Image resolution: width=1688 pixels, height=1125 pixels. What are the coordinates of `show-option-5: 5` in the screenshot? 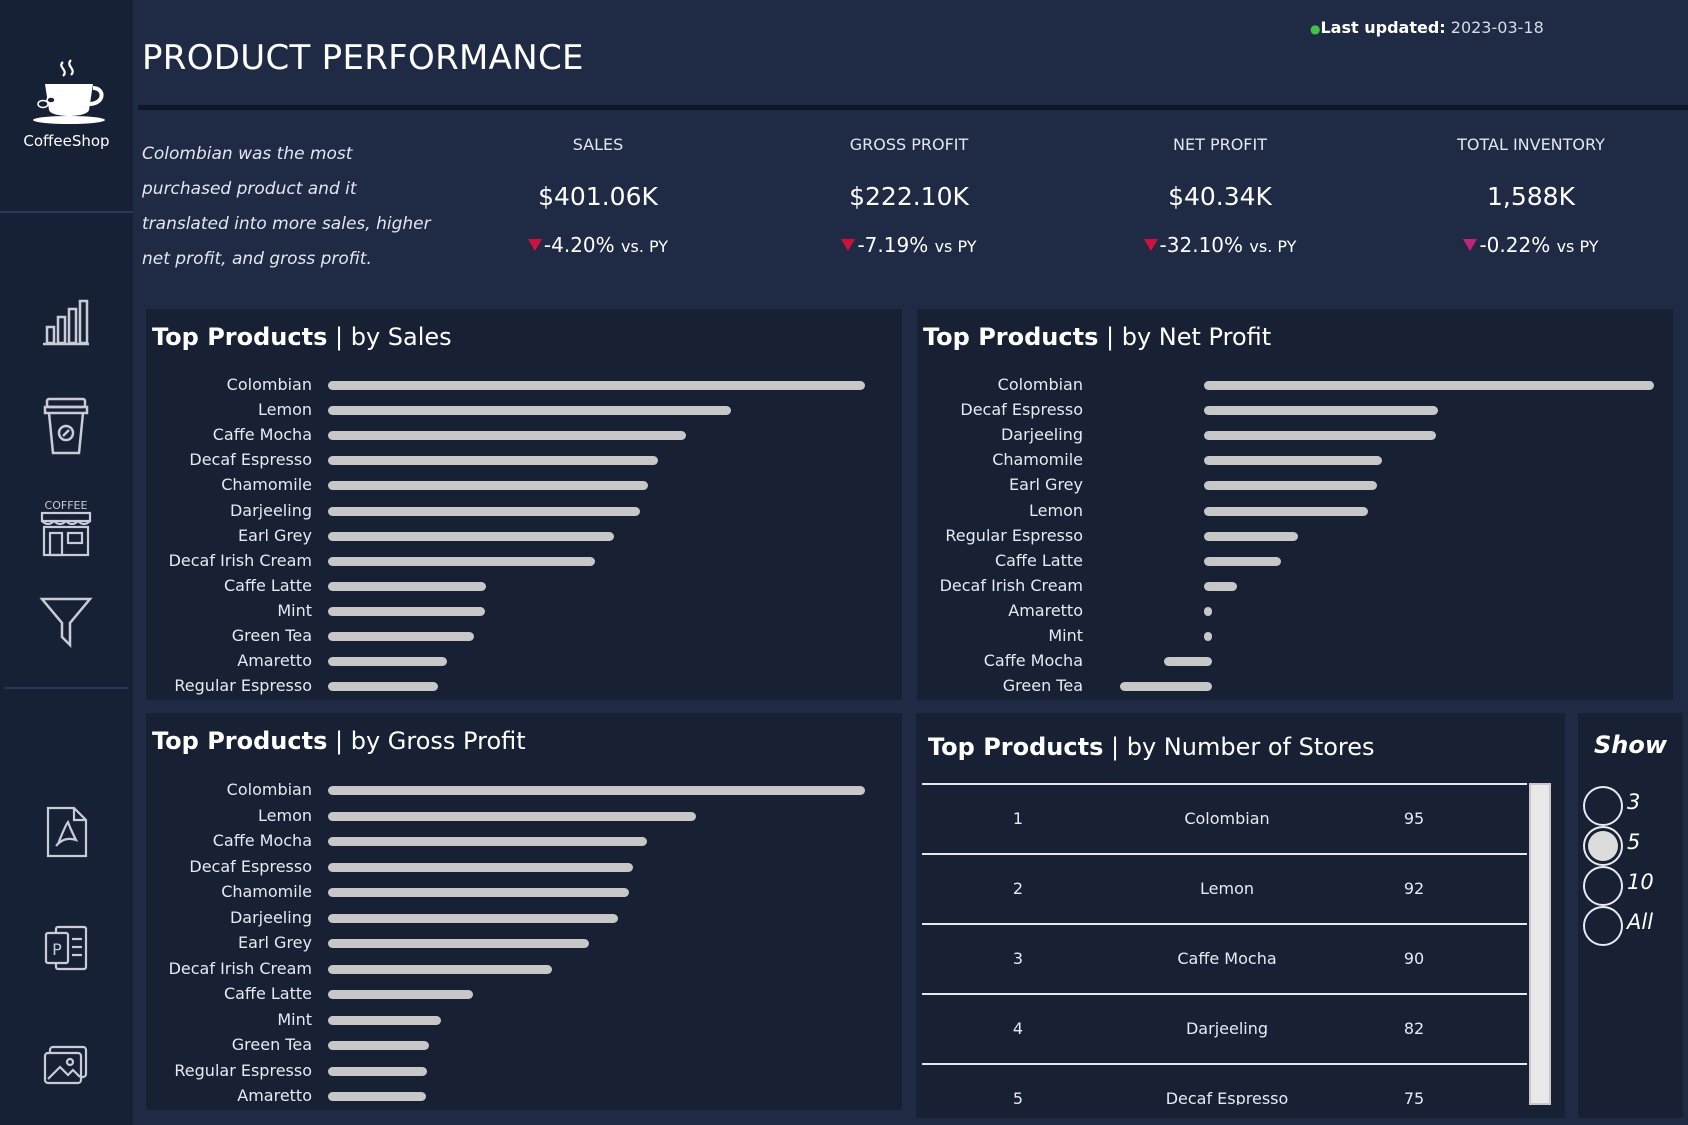 It's located at (1628, 846).